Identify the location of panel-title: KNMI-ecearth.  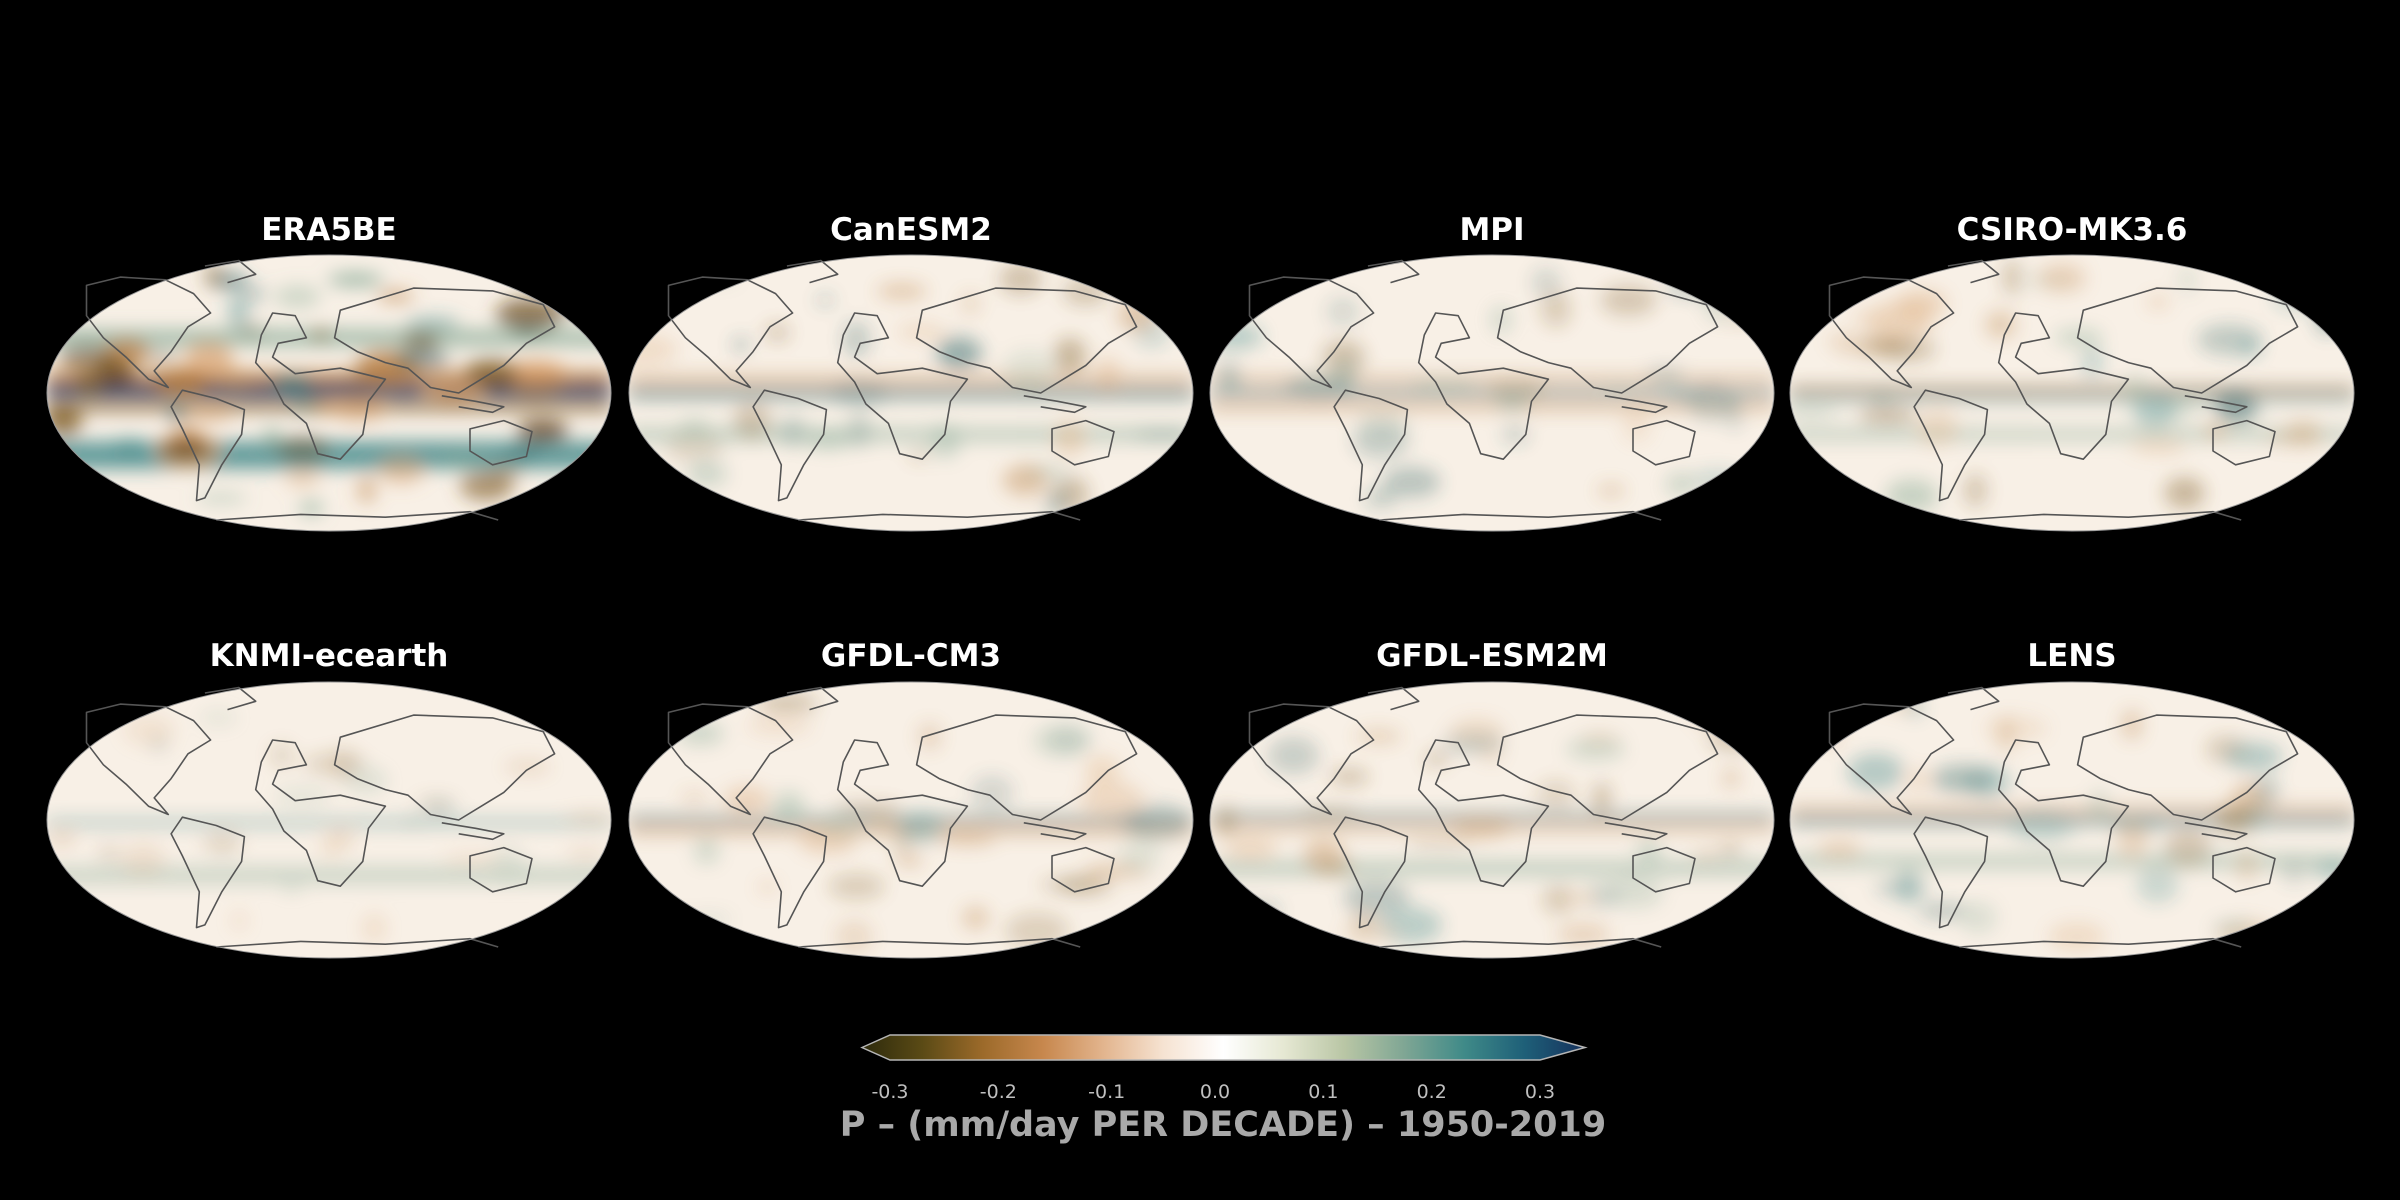
(329, 656).